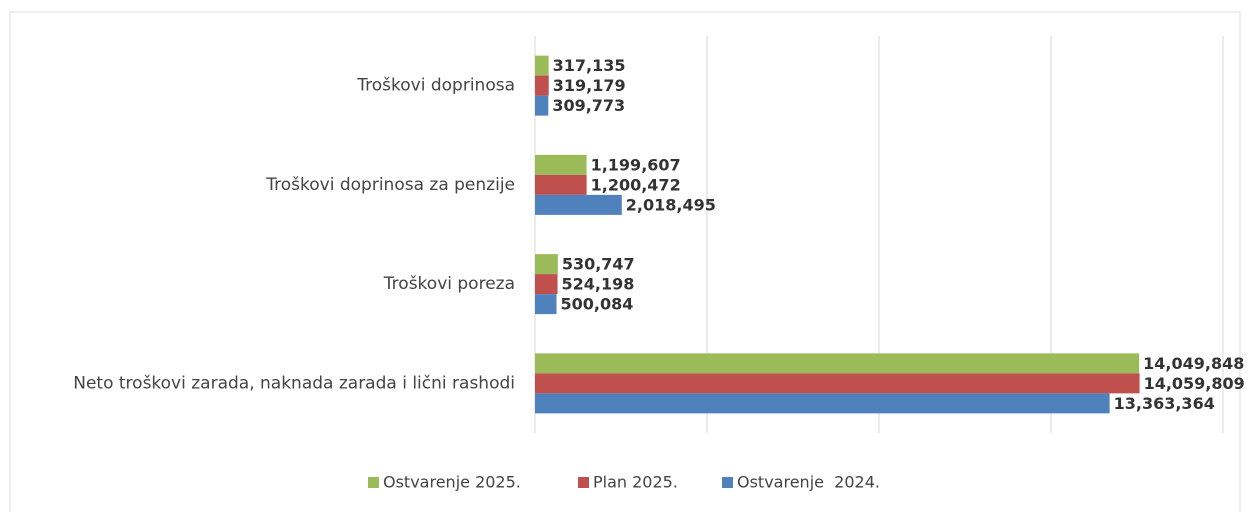  I want to click on value-label: 524,198, so click(598, 284).